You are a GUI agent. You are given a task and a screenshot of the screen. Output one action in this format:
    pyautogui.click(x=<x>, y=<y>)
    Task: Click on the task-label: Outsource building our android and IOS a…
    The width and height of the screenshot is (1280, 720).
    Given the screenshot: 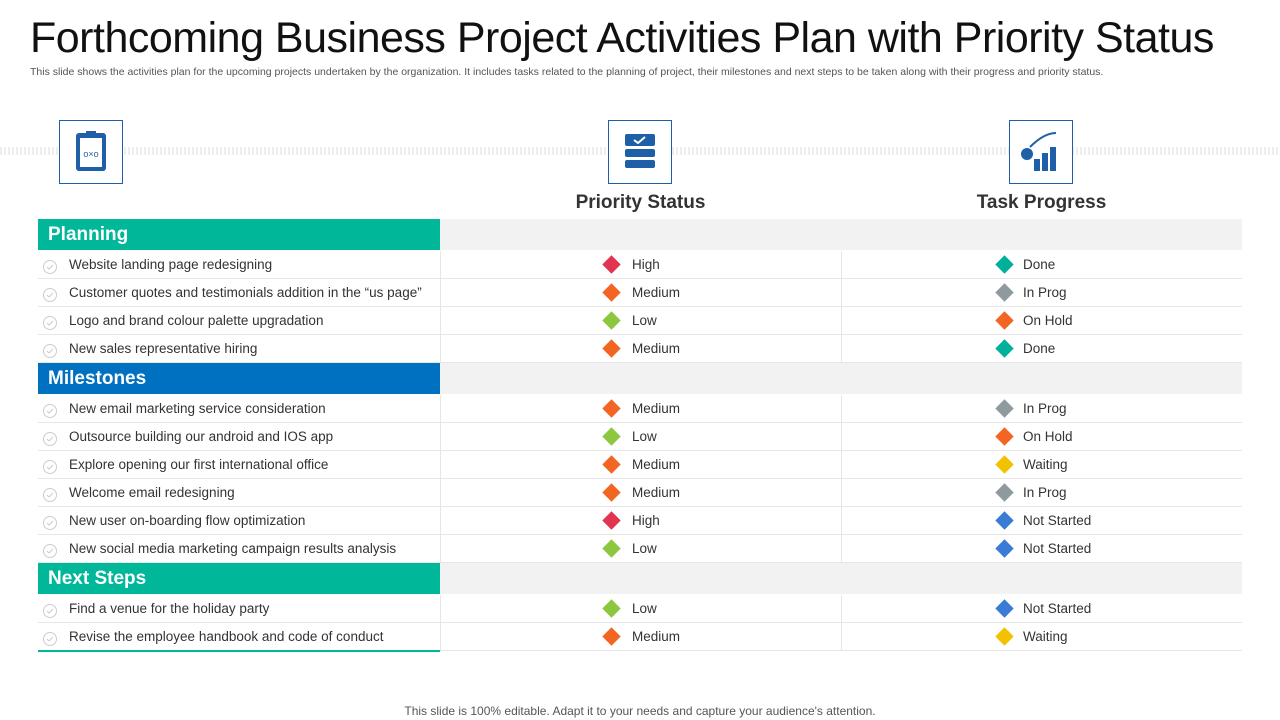 What is the action you would take?
    pyautogui.click(x=201, y=436)
    